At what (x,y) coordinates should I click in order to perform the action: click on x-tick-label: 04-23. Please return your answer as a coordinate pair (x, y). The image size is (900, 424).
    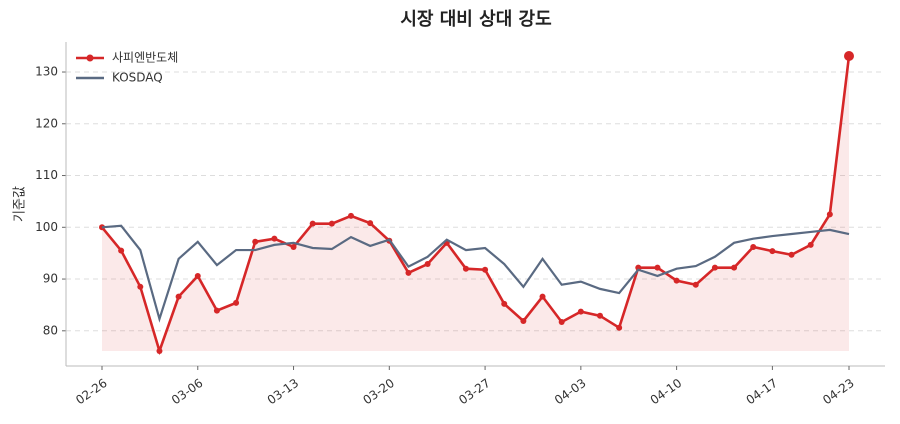
    Looking at the image, I should click on (838, 391).